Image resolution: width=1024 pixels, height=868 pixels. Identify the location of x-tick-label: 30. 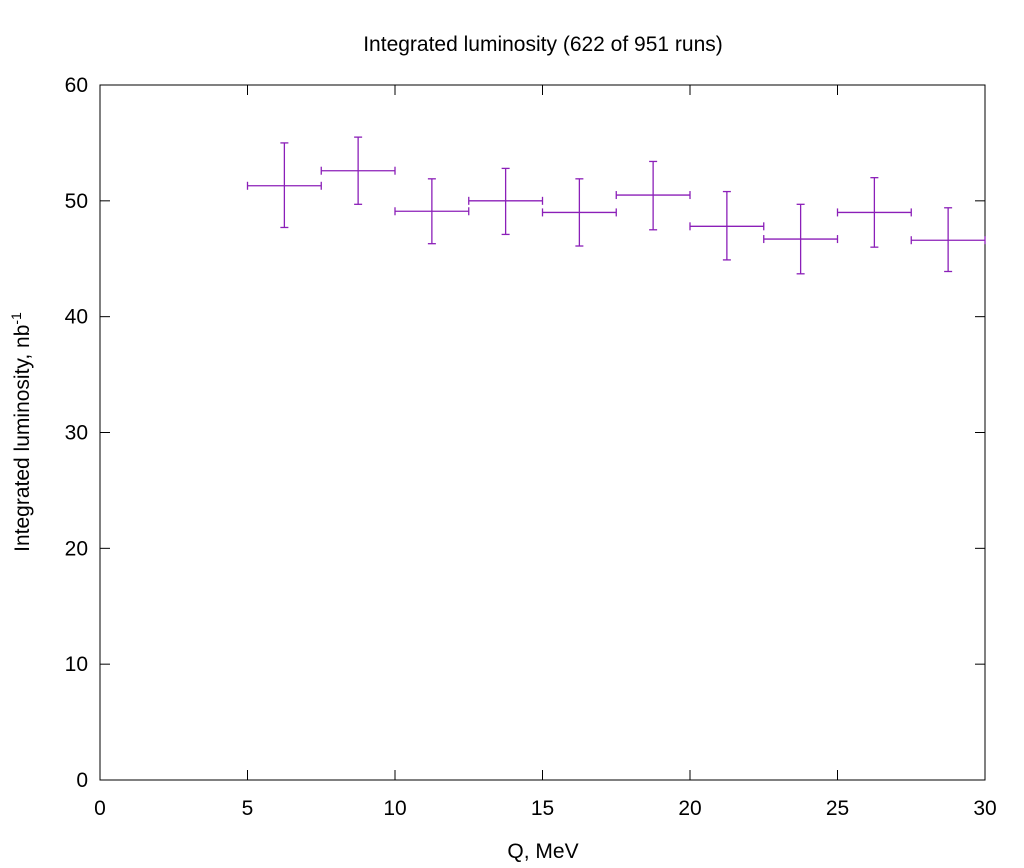
(984, 808).